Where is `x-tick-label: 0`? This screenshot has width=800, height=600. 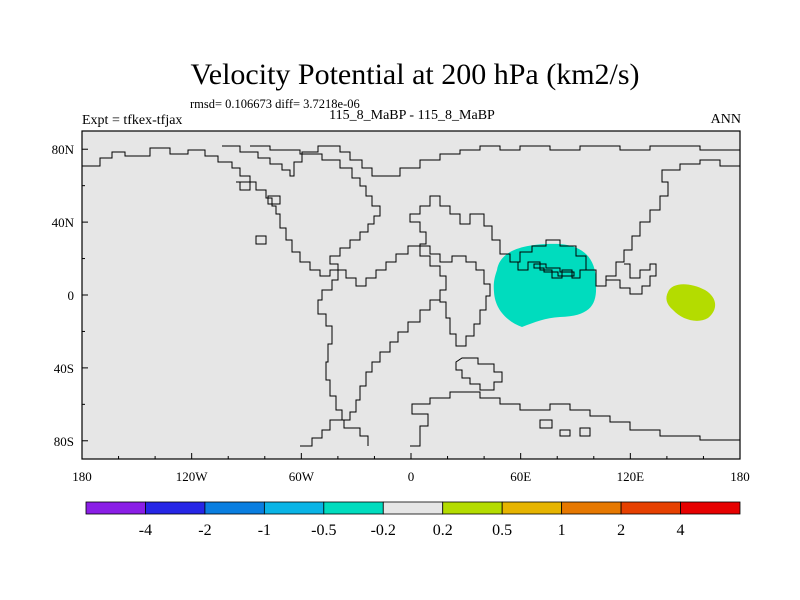
x-tick-label: 0 is located at coordinates (411, 476).